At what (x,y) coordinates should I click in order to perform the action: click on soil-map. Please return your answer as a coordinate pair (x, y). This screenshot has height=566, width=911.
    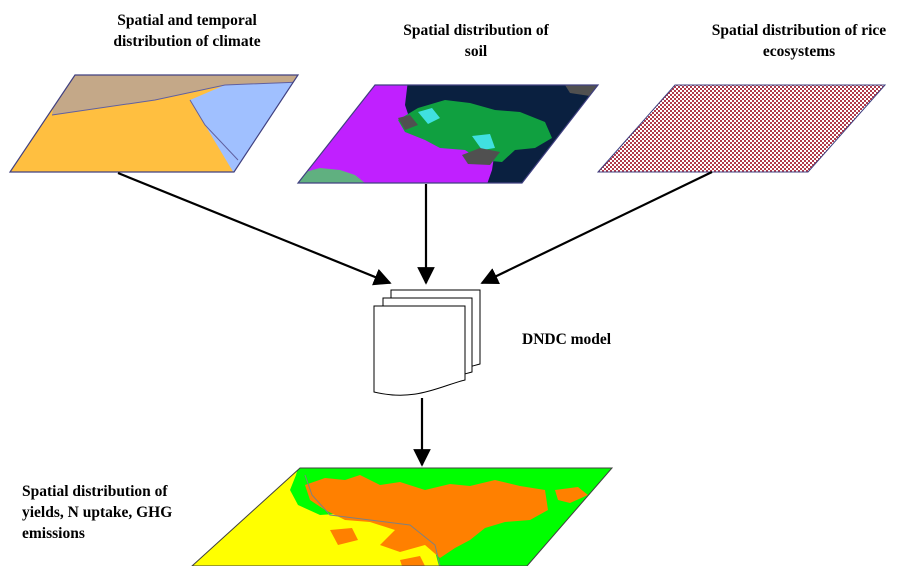
    Looking at the image, I should click on (448, 134).